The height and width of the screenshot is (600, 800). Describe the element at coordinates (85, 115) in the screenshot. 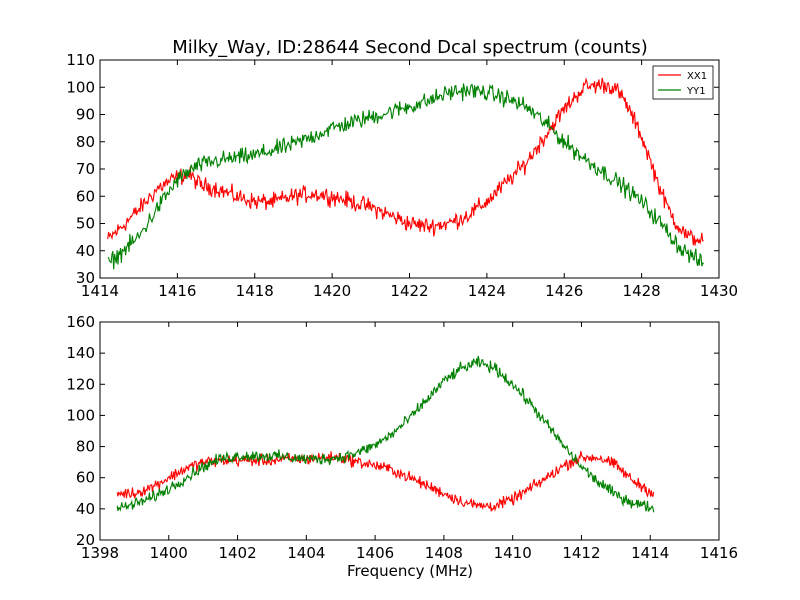

I see `y-tick-label: 90` at that location.